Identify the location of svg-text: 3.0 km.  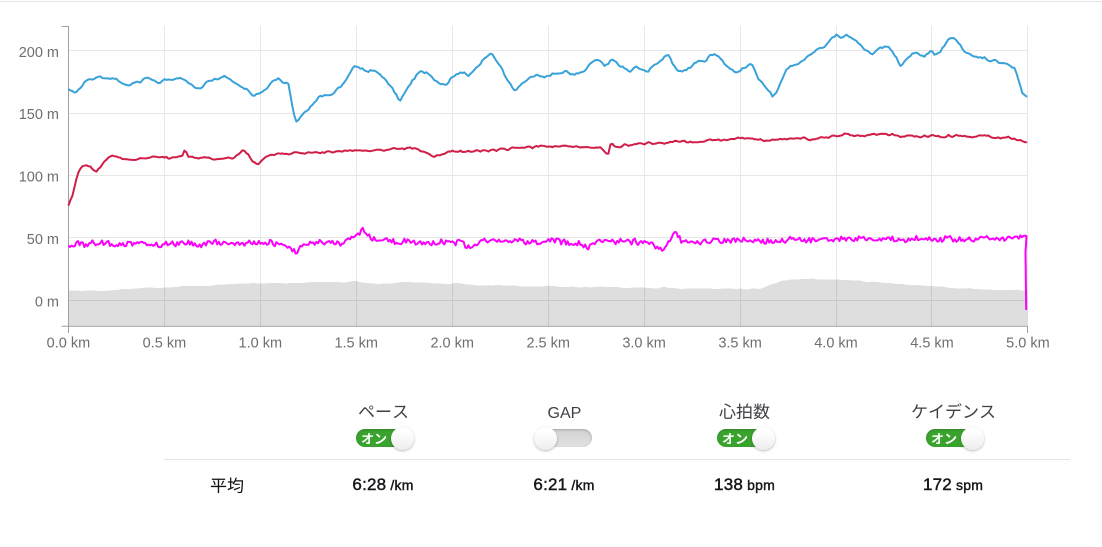
(644, 344).